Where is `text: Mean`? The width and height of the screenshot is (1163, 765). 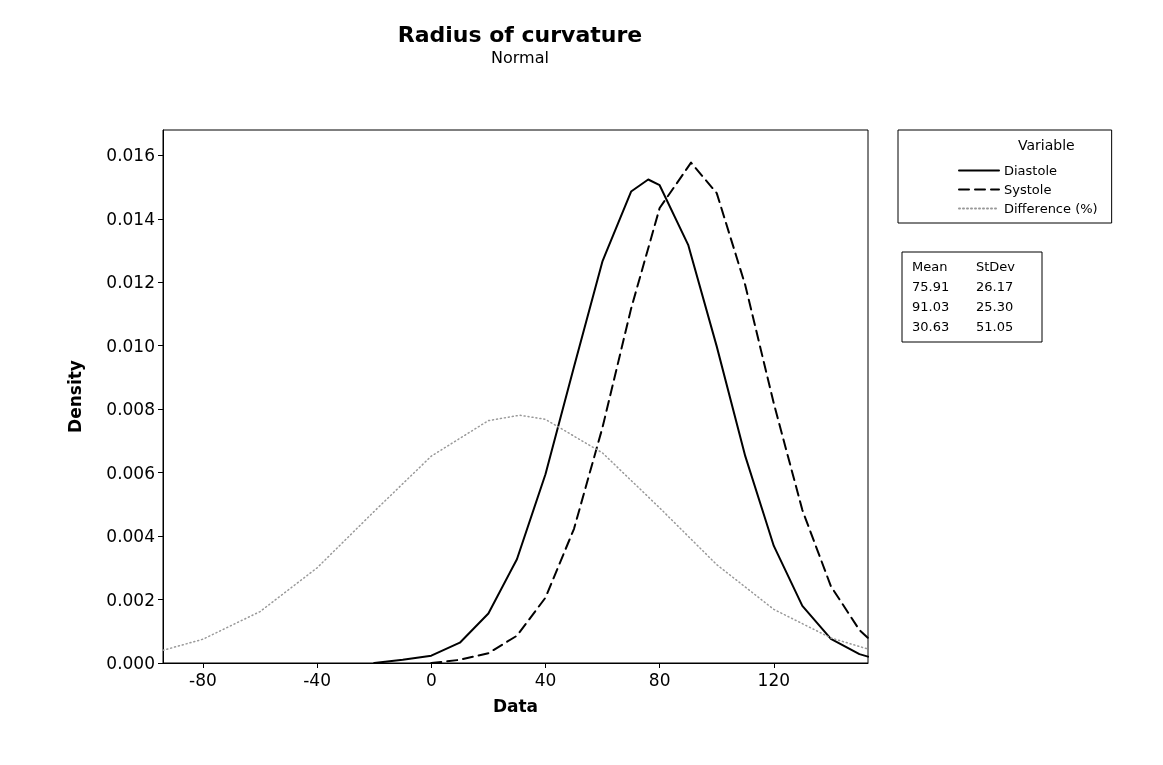 text: Mean is located at coordinates (930, 266).